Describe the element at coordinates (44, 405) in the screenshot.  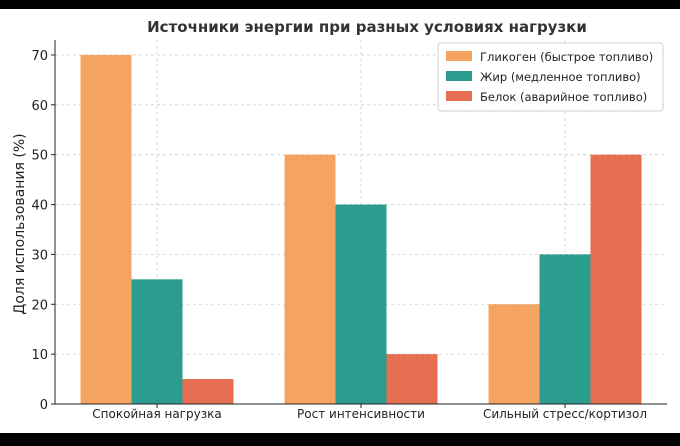
I see `y-tick-label: 0` at that location.